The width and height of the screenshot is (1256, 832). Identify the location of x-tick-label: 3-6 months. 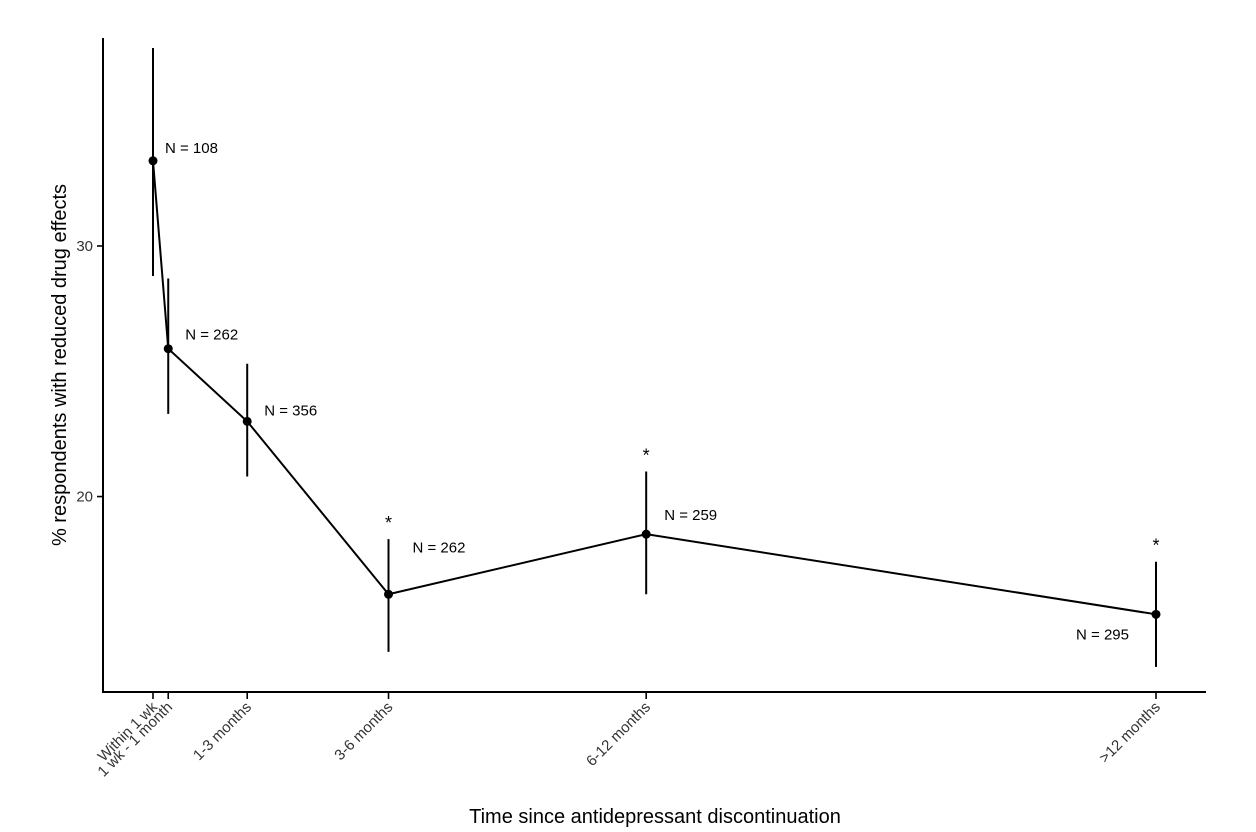
(363, 731).